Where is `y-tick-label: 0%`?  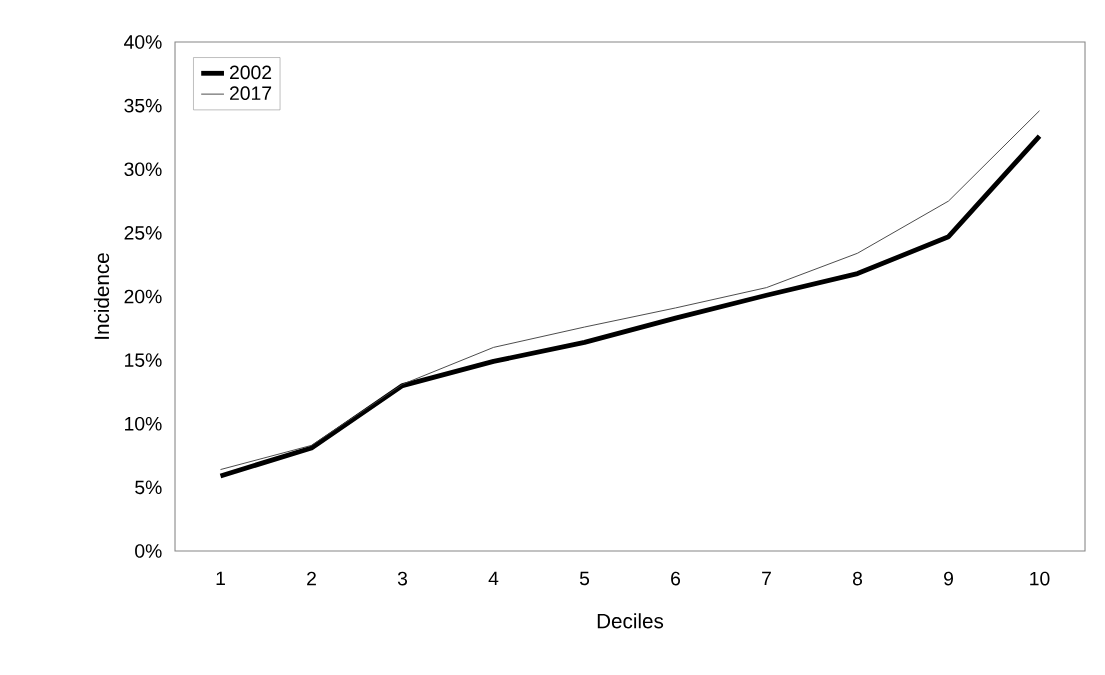
y-tick-label: 0% is located at coordinates (148, 551).